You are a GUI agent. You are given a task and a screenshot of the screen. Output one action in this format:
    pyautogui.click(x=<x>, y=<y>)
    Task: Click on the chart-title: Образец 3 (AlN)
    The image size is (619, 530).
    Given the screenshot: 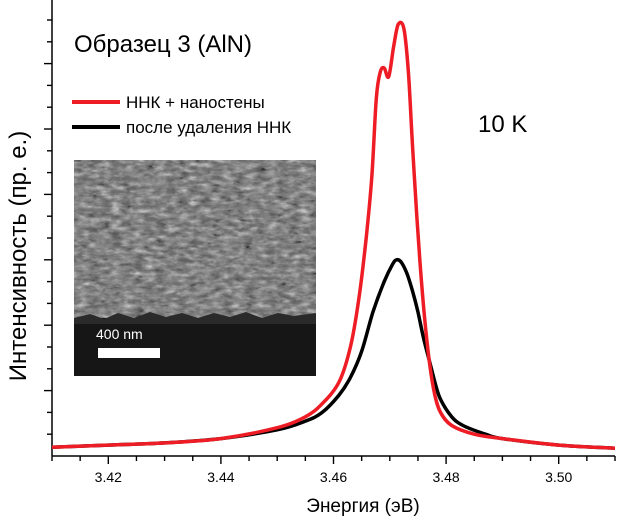 What is the action you would take?
    pyautogui.click(x=163, y=44)
    